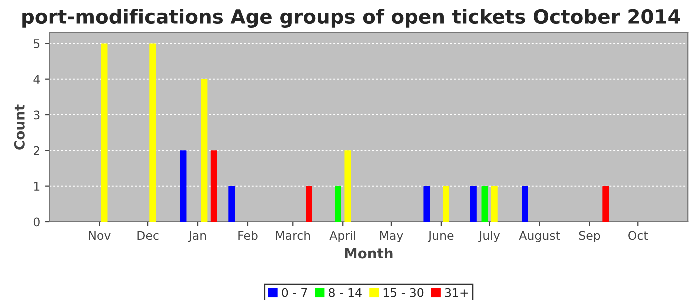 This screenshot has height=300, width=700. Describe the element at coordinates (37, 186) in the screenshot. I see `y-tick-label: 1` at that location.